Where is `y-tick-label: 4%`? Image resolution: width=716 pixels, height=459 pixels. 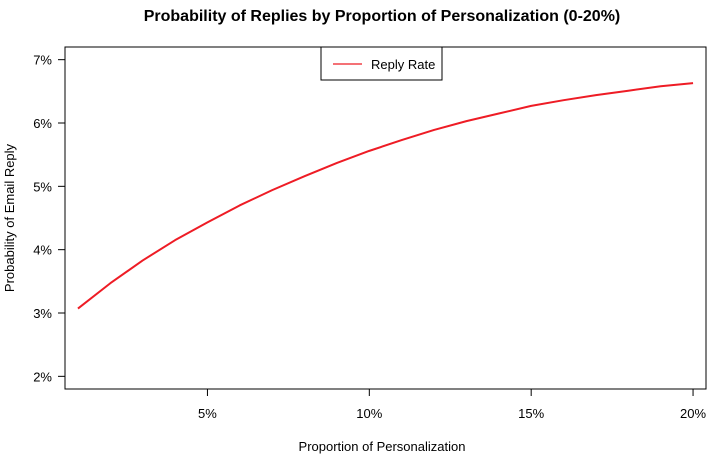 y-tick-label: 4% is located at coordinates (42, 250).